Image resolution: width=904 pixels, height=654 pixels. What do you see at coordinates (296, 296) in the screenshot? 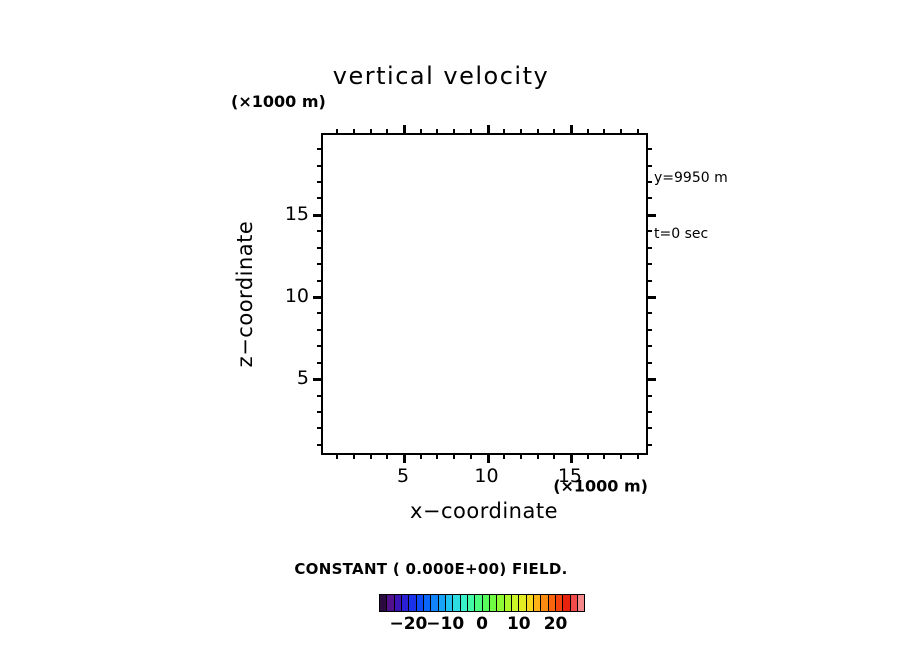
I see `y-tick-label: 10` at bounding box center [296, 296].